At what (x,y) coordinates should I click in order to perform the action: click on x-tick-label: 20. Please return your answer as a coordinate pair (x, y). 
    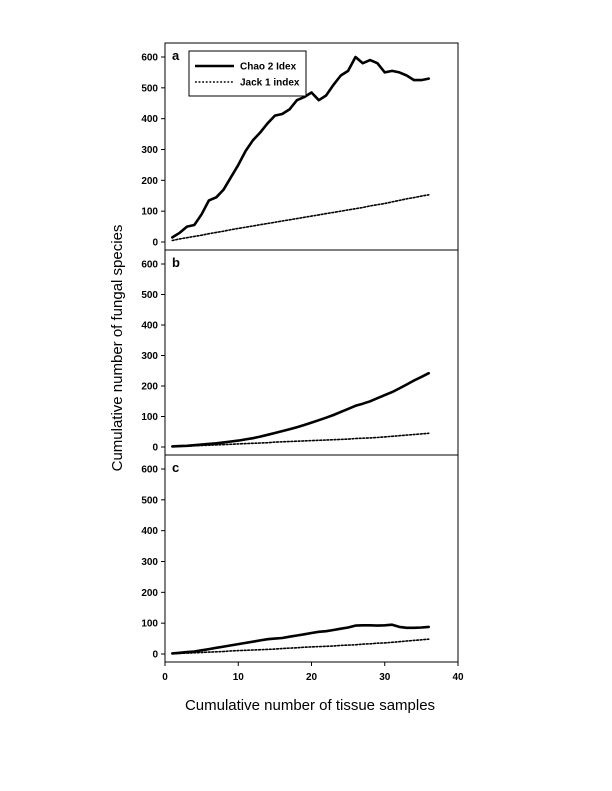
    Looking at the image, I should click on (312, 677).